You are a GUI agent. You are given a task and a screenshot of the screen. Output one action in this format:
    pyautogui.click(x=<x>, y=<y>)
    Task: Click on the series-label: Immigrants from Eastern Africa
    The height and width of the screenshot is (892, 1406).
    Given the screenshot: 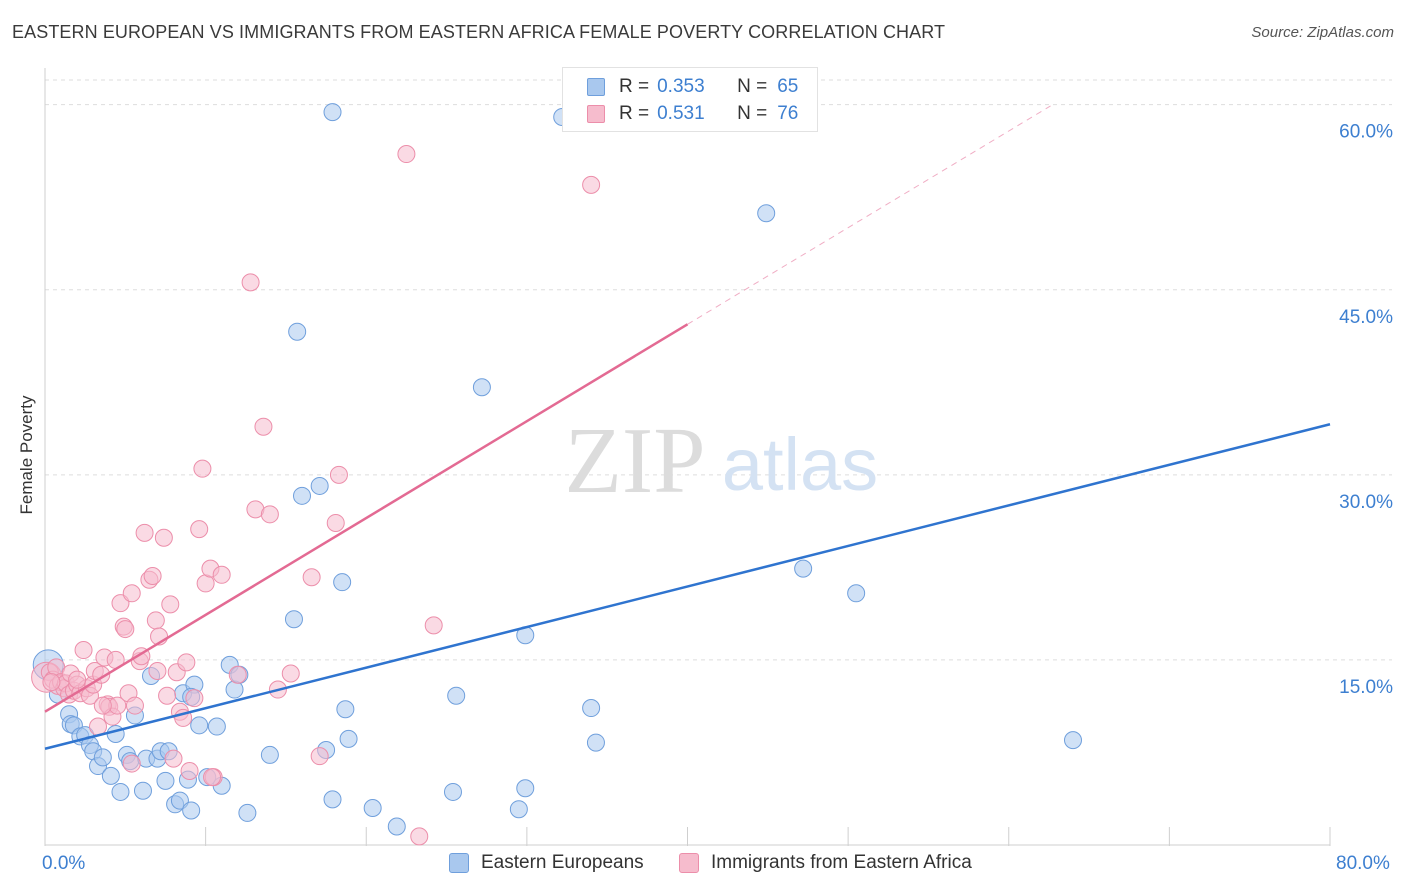 What is the action you would take?
    pyautogui.click(x=841, y=862)
    